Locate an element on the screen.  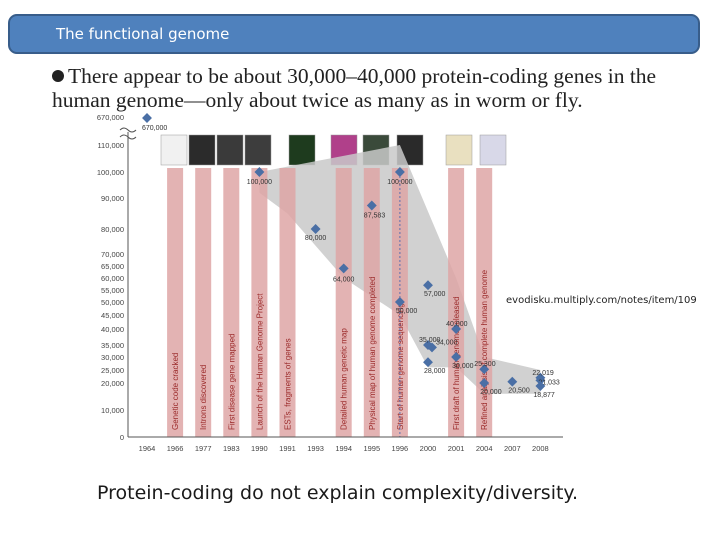
estimate-label-11: 40,000 is located at coordinates (457, 324).